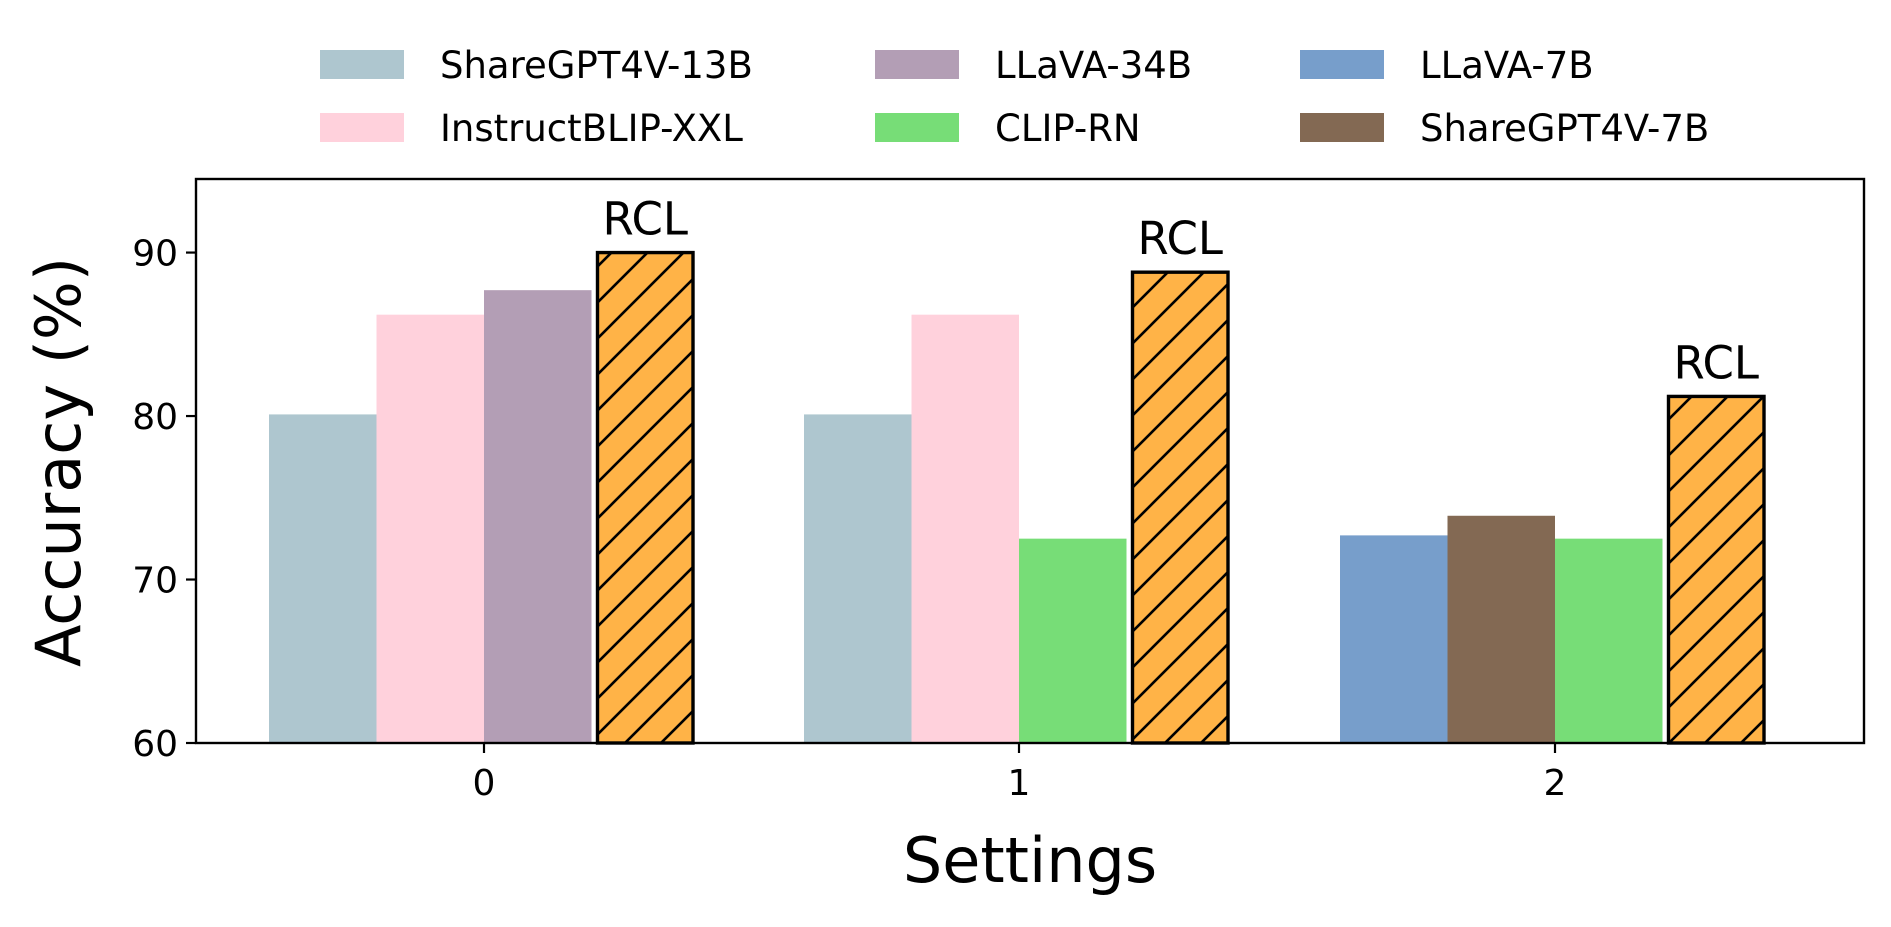 The image size is (1891, 927). Describe the element at coordinates (1507, 65) in the screenshot. I see `legend-label: LLaVA-7B` at that location.